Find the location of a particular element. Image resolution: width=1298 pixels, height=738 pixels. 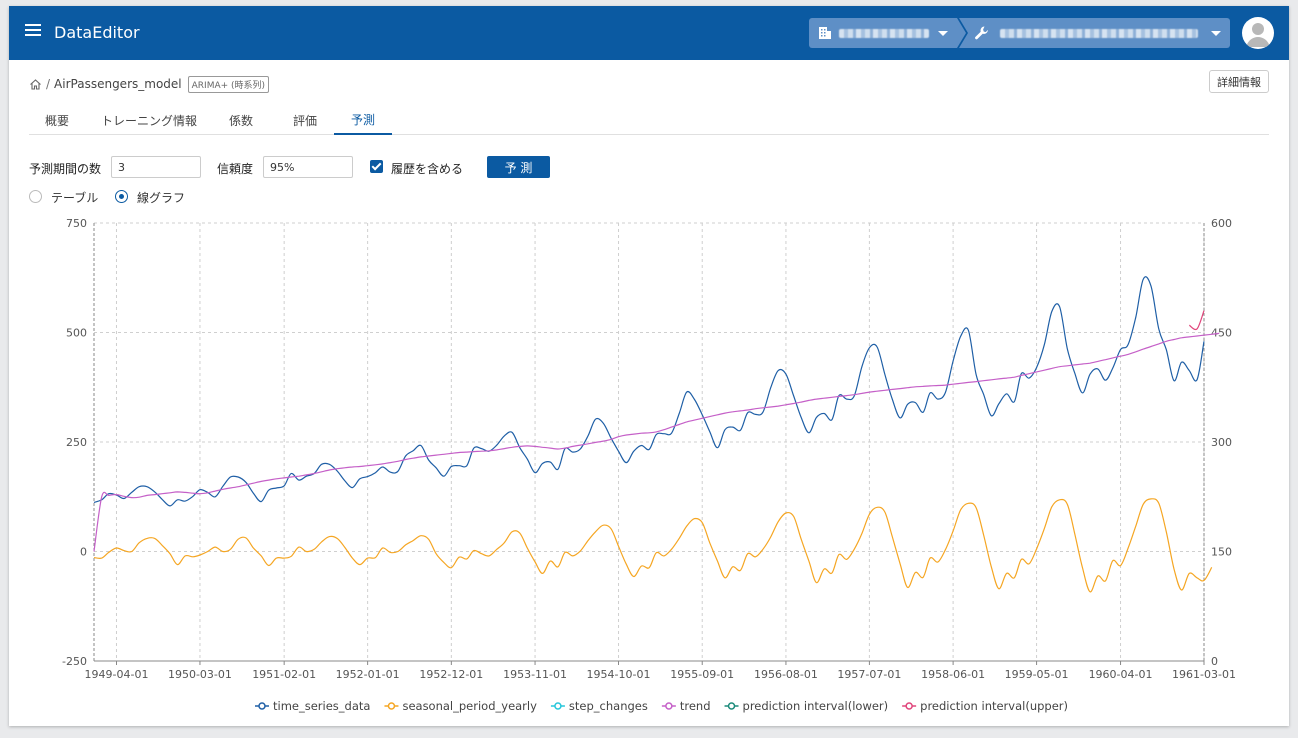

tab-evaluation: 評価 is located at coordinates (304, 121).